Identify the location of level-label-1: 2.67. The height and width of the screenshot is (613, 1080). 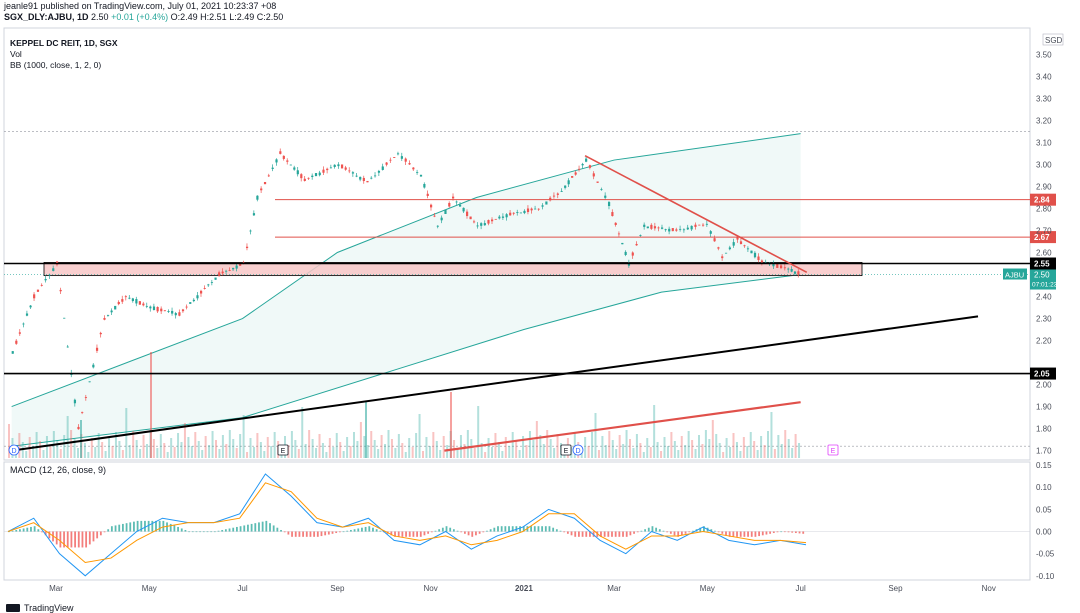
(1042, 237).